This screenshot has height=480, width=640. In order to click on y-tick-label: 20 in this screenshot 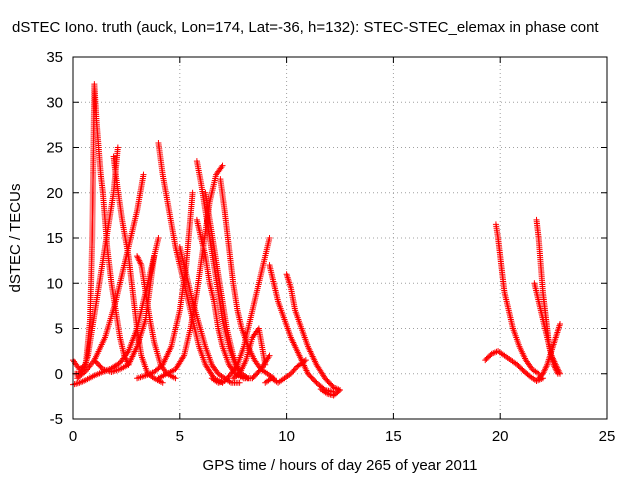, I will do `click(54, 193)`.